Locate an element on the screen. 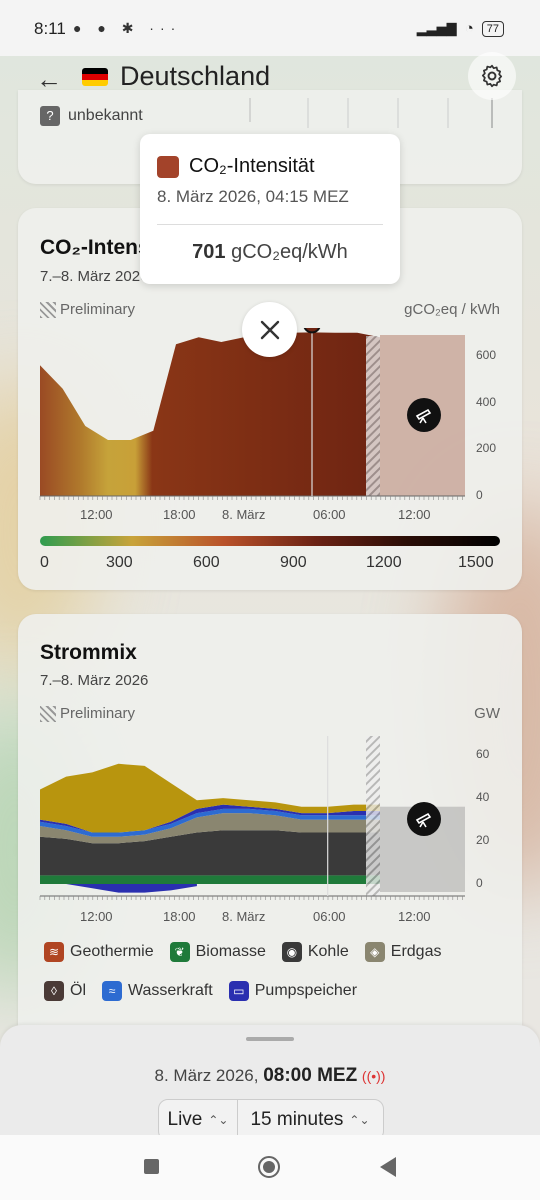 The image size is (540, 1200). y-tick-label: 600 is located at coordinates (486, 355).